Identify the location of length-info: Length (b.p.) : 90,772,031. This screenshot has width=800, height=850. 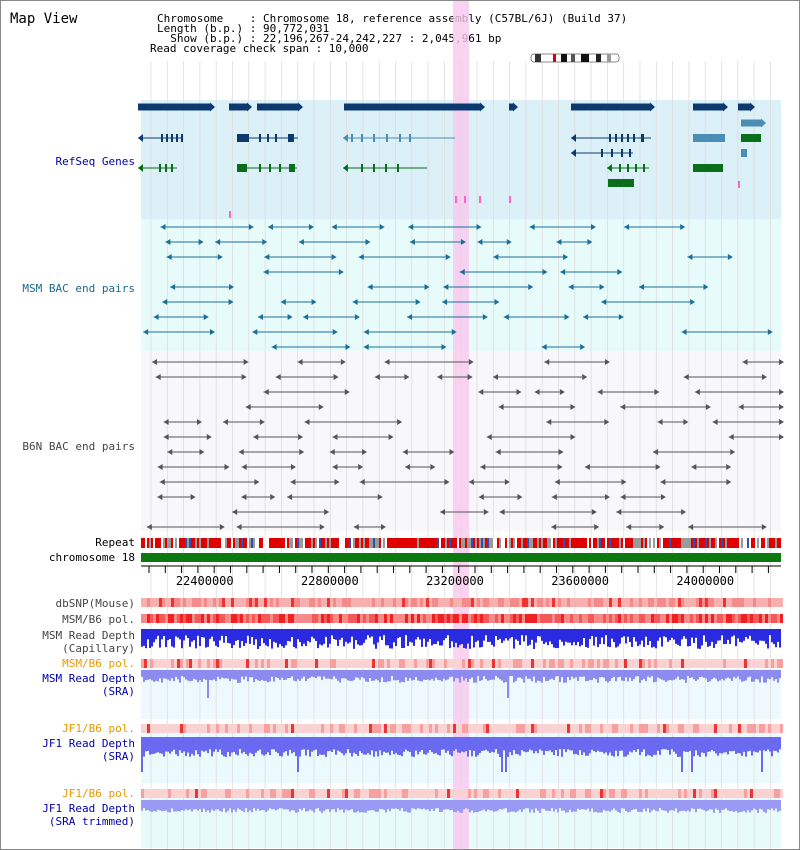
(243, 28).